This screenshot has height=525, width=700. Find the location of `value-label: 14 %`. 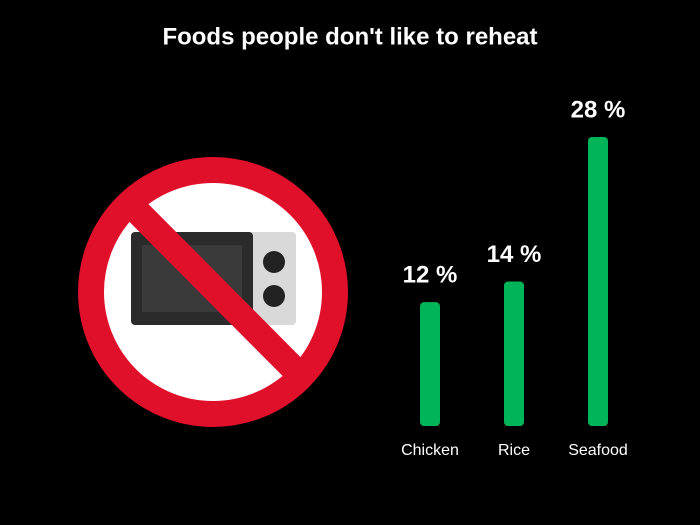

value-label: 14 % is located at coordinates (514, 254).